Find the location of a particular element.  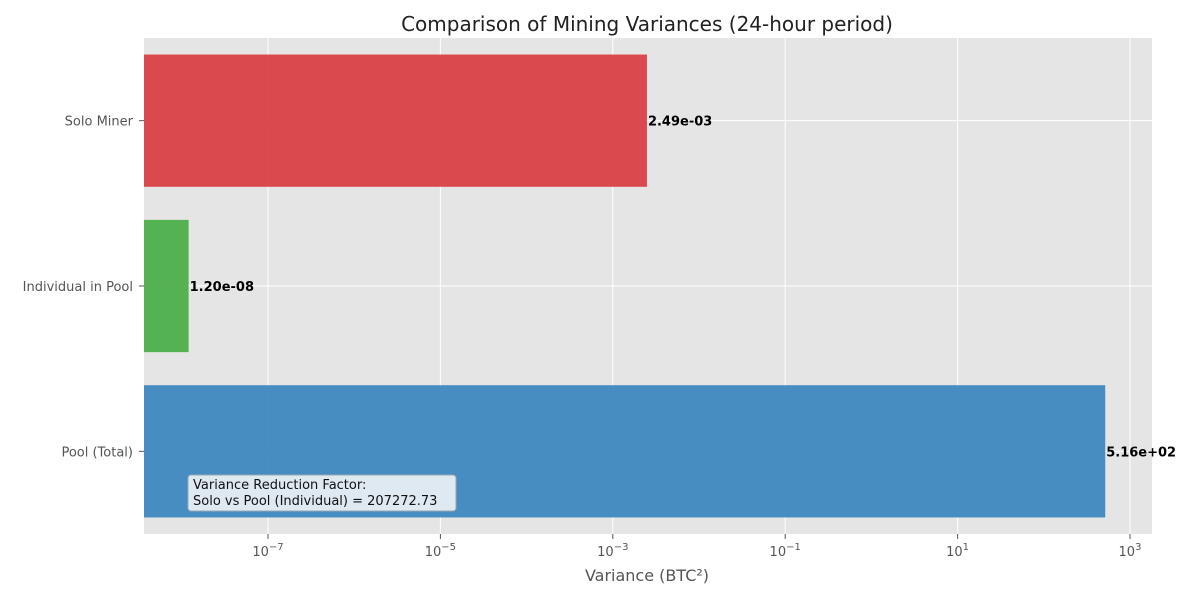

bar-value-label: 5.16e+02 is located at coordinates (1141, 452).